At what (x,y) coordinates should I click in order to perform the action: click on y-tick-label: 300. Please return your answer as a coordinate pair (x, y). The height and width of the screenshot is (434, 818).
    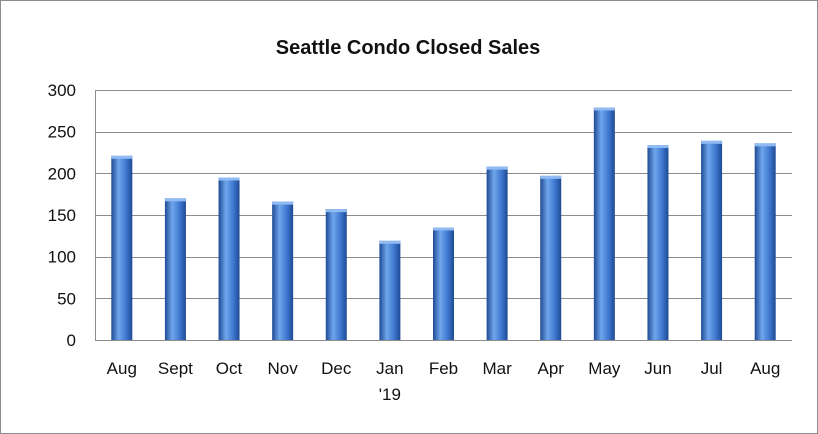
    Looking at the image, I should click on (62, 90).